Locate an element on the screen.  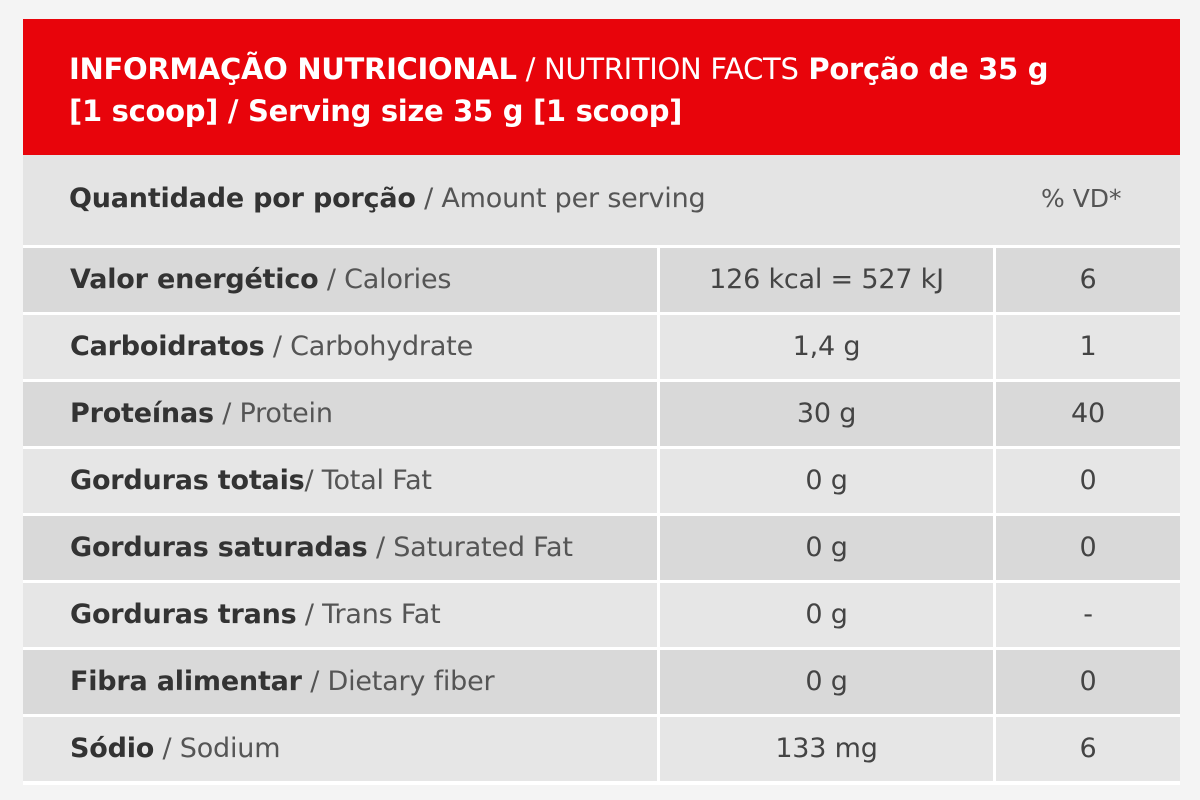
nutrient-daily-value: 1 is located at coordinates (1088, 347).